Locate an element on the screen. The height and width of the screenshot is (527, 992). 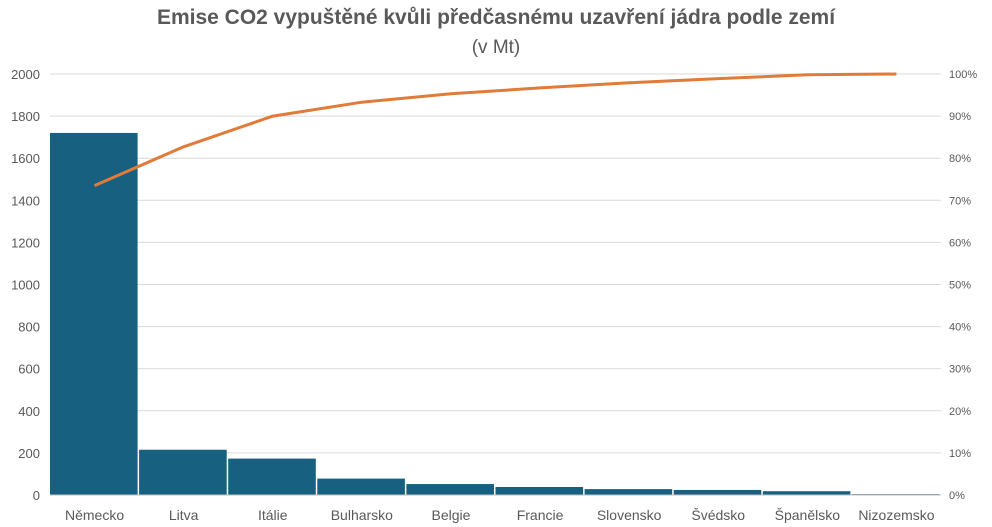
y2-tick-label: 30% is located at coordinates (960, 370).